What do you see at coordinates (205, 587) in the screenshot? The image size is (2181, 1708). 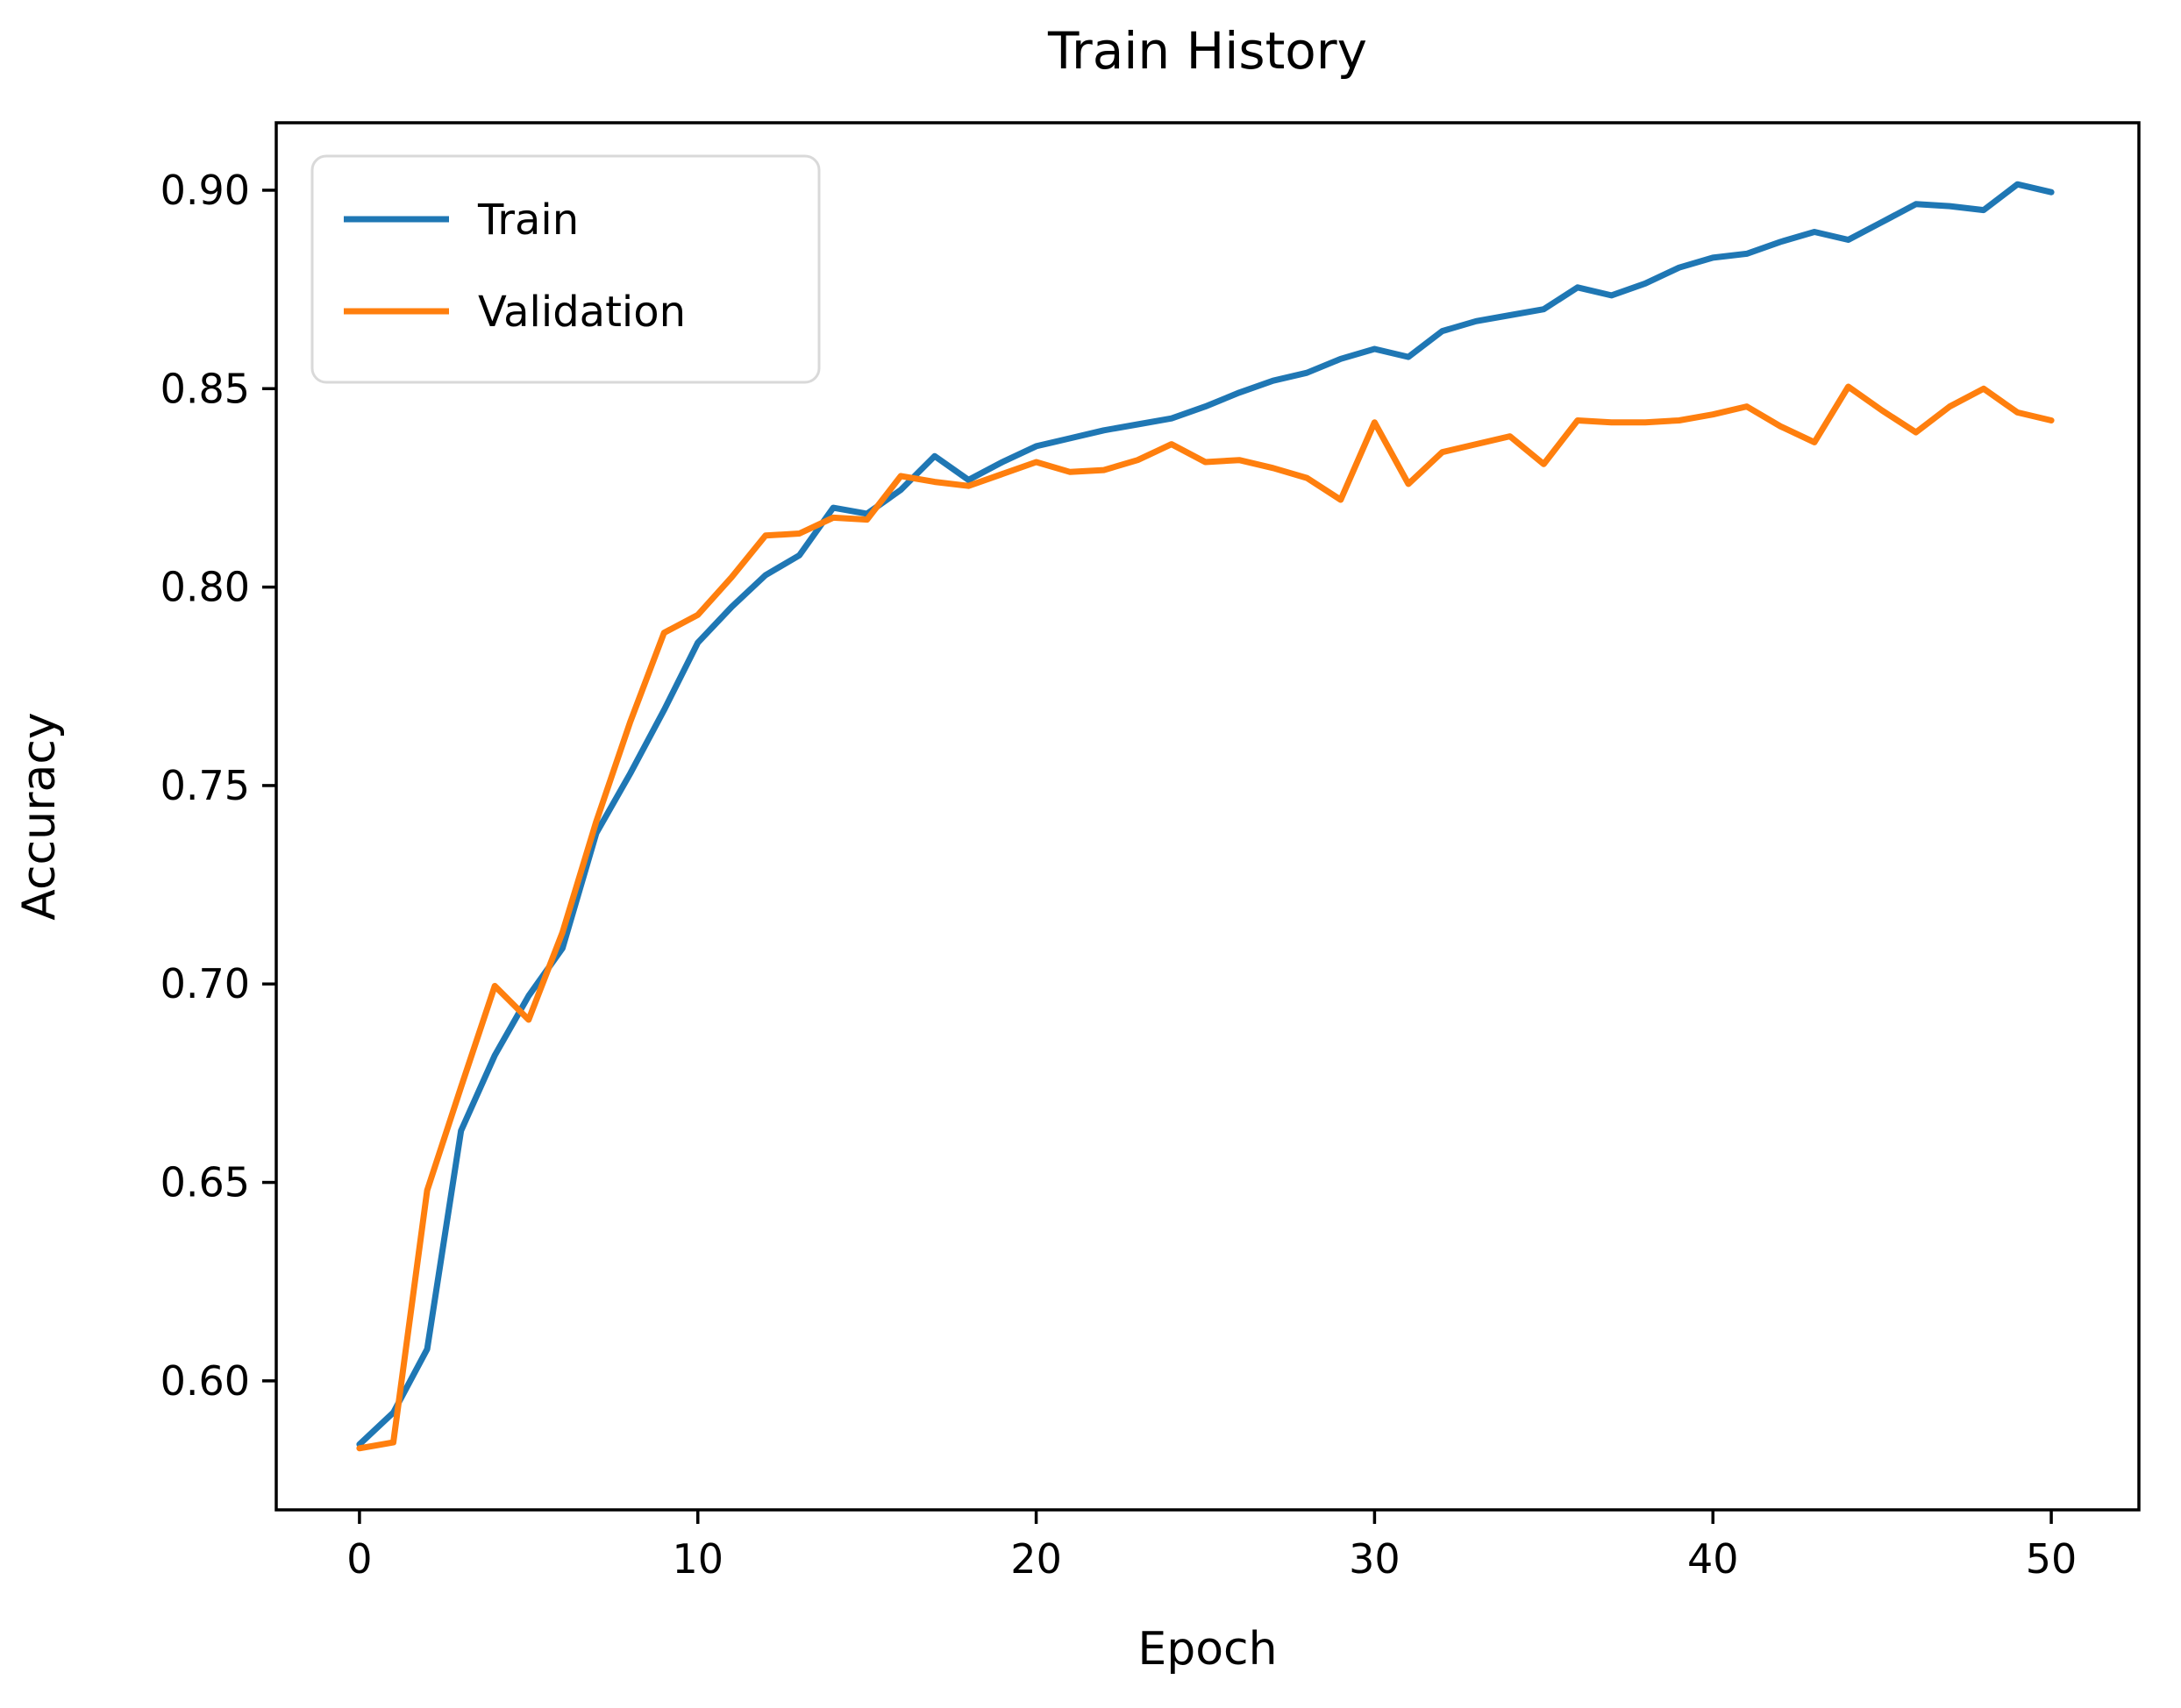 I see `y-tick-label: 0.80` at bounding box center [205, 587].